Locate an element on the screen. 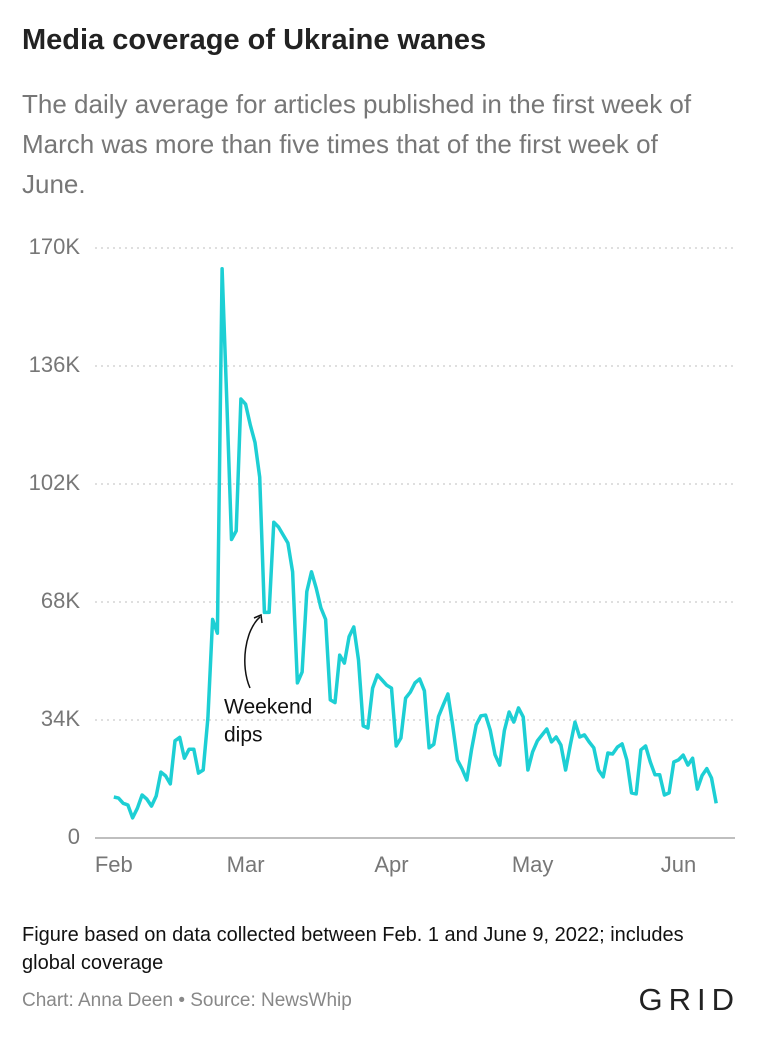 The height and width of the screenshot is (1040, 760). y-tick-label: 34K is located at coordinates (60, 718).